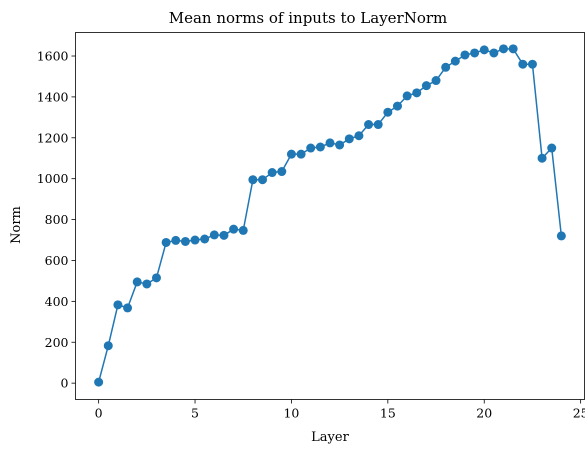 Image resolution: width=585 pixels, height=454 pixels. I want to click on x-axis-label: Layer, so click(330, 437).